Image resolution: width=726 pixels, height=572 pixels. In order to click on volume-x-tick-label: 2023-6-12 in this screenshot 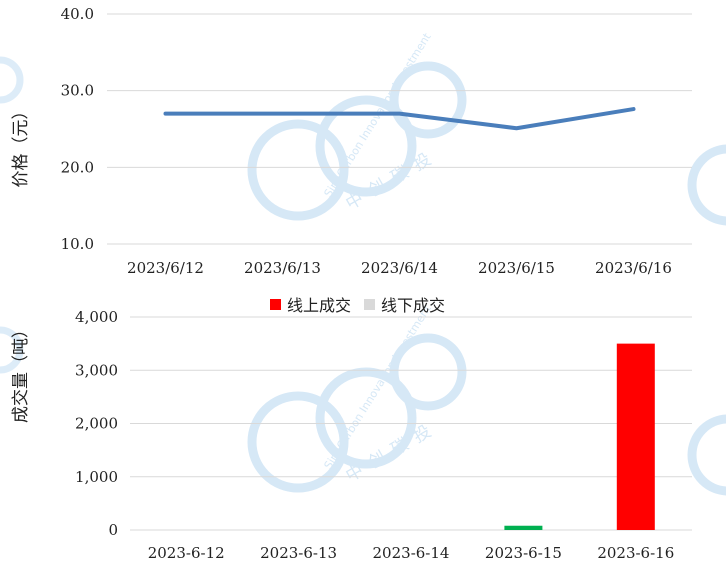, I will do `click(186, 553)`.